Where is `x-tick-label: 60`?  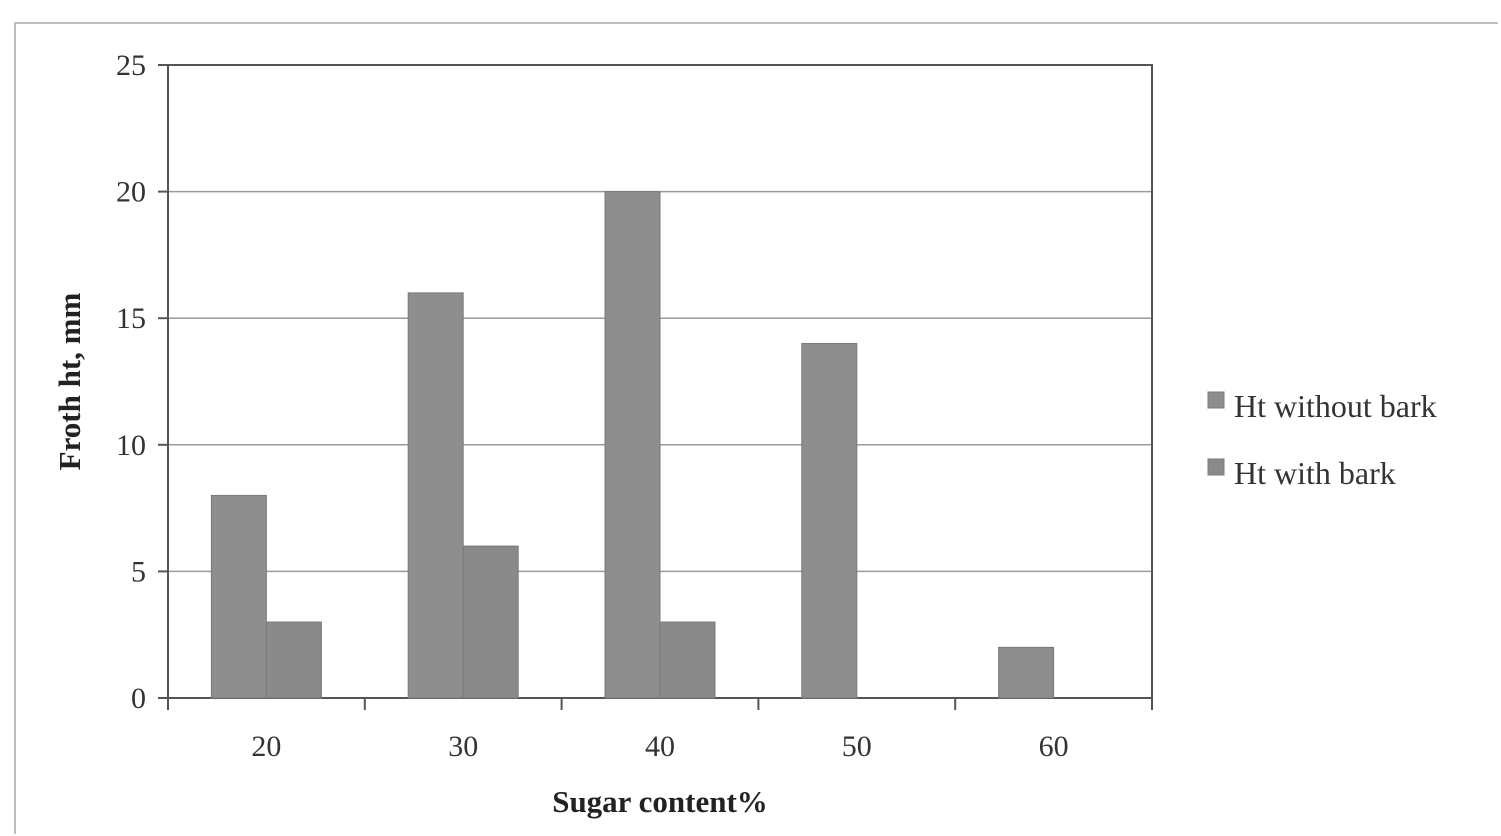
x-tick-label: 60 is located at coordinates (1054, 746).